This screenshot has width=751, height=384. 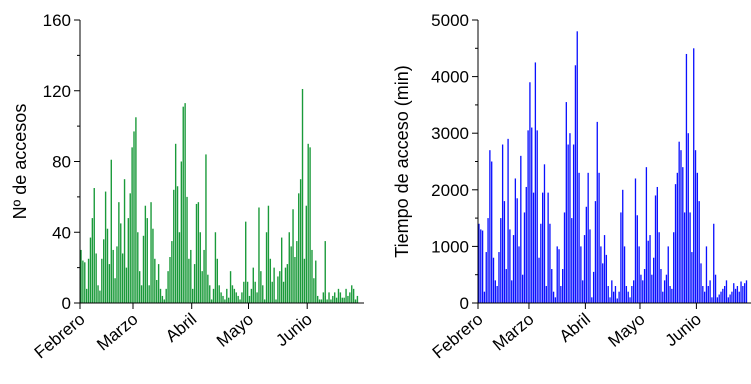 I want to click on x-tick-label: Febrero, so click(x=458, y=336).